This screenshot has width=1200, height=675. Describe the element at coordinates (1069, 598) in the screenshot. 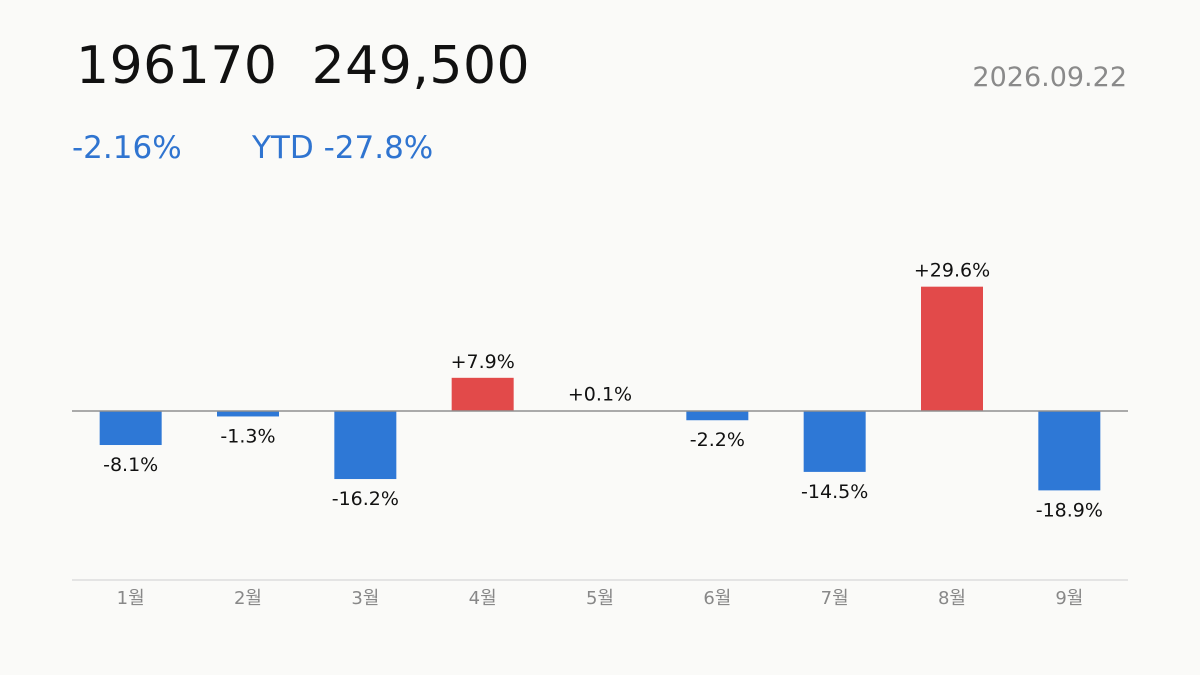

I see `category-label-9: 9월` at that location.